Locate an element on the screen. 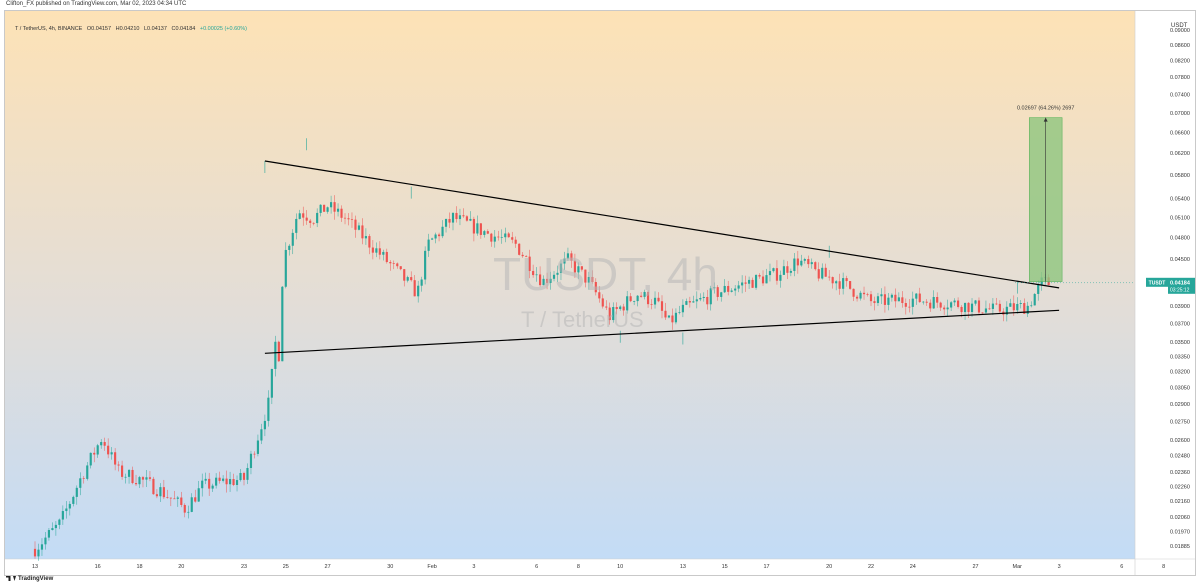 The height and width of the screenshot is (586, 1200). price-tick-label: 0.05800 is located at coordinates (1180, 176).